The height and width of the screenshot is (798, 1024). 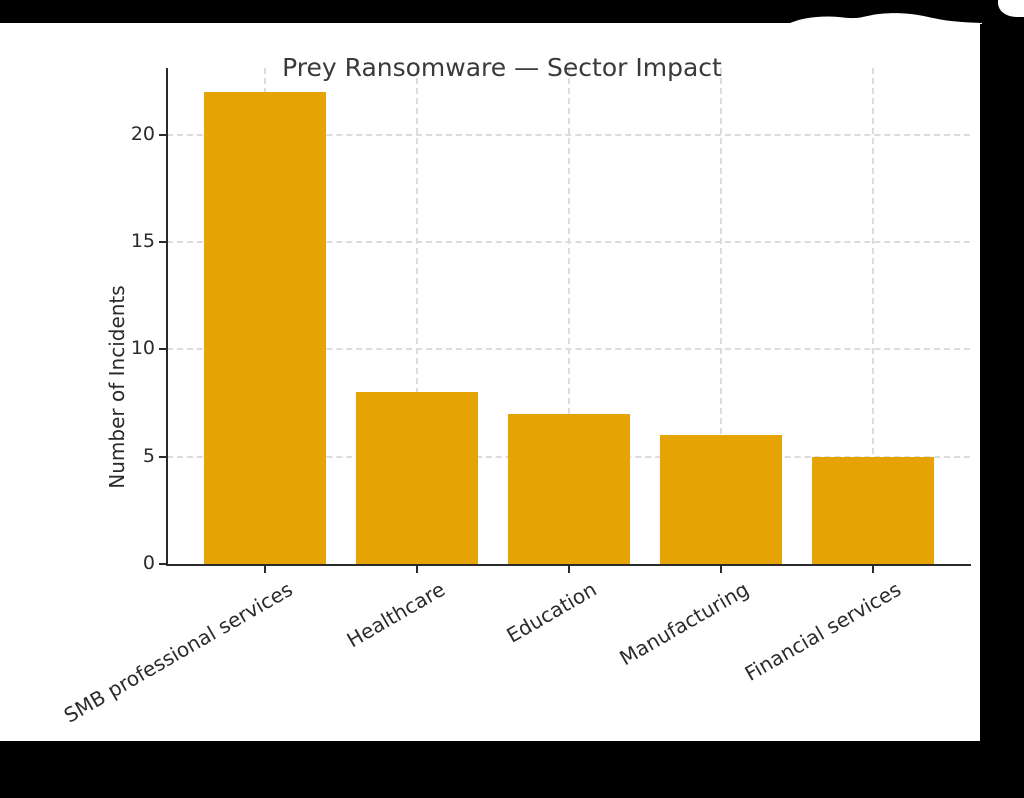 What do you see at coordinates (568, 565) in the screenshot?
I see `x-axis-spine` at bounding box center [568, 565].